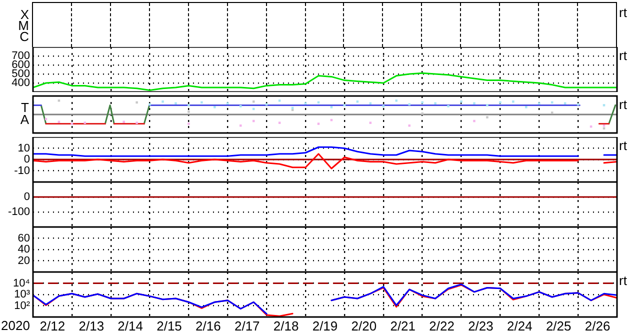  What do you see at coordinates (441, 326) in the screenshot?
I see `x-tick-label: 2/22` at bounding box center [441, 326].